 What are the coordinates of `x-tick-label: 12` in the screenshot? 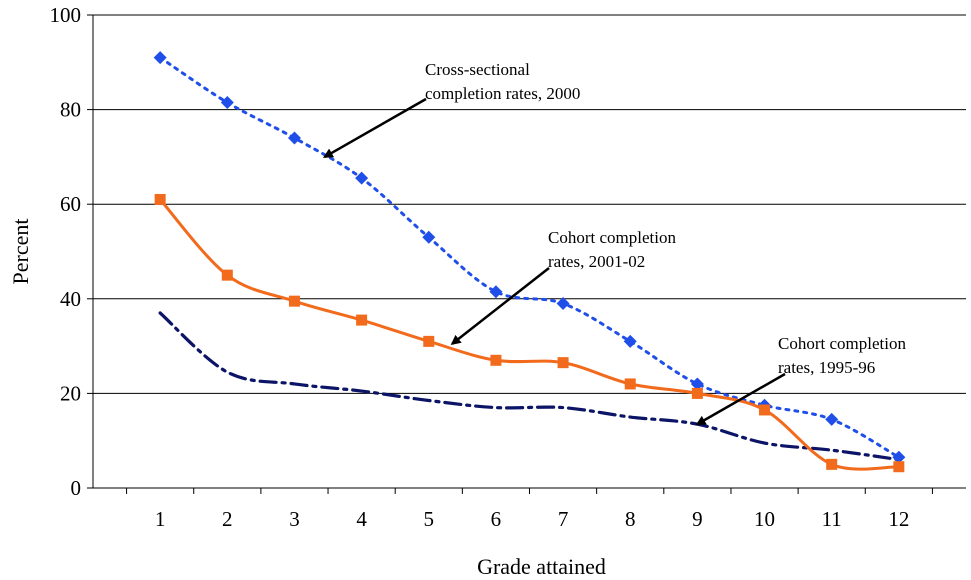 It's located at (898, 519).